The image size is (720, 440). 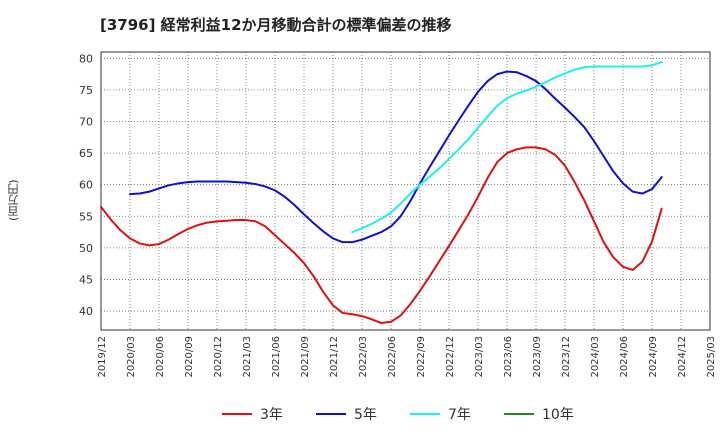 I want to click on x-tick-label: 2024/03, so click(x=595, y=357).